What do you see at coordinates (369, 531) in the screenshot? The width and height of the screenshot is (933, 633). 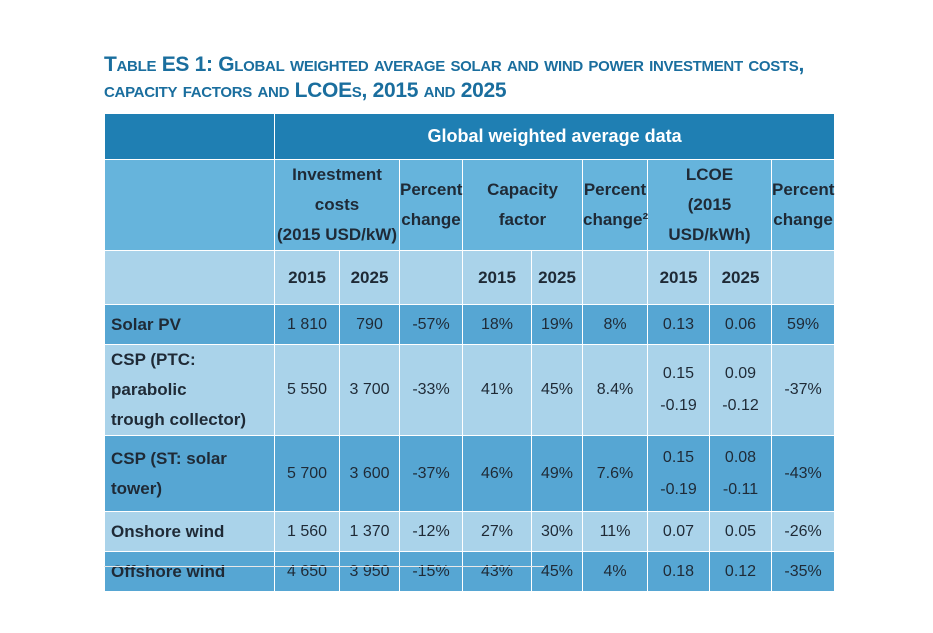 I see `cell-inv-2025: 1 370` at bounding box center [369, 531].